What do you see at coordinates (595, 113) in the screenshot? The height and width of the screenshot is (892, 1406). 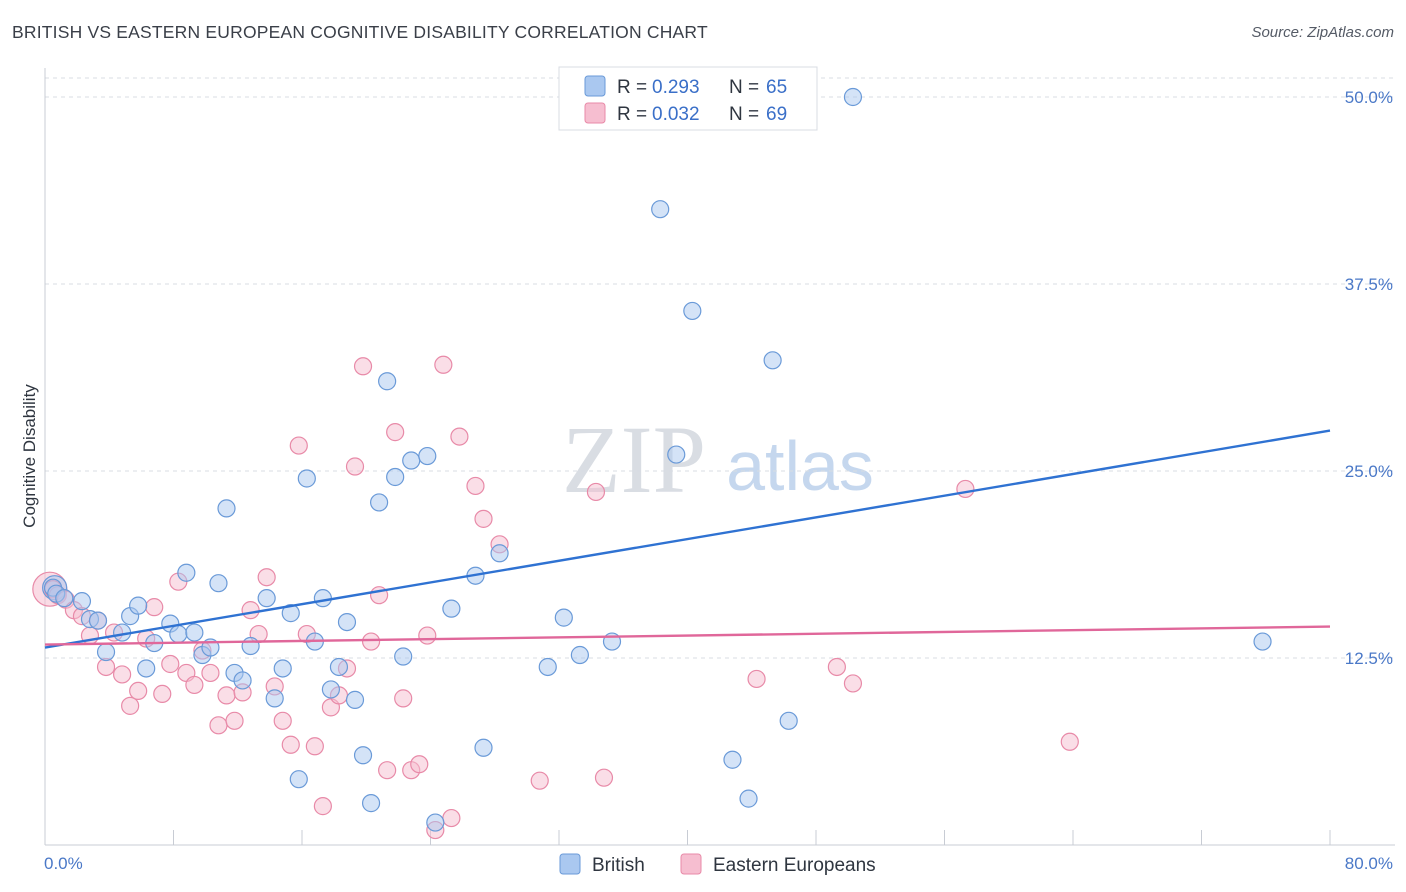 I see `legend-swatch-eastern` at bounding box center [595, 113].